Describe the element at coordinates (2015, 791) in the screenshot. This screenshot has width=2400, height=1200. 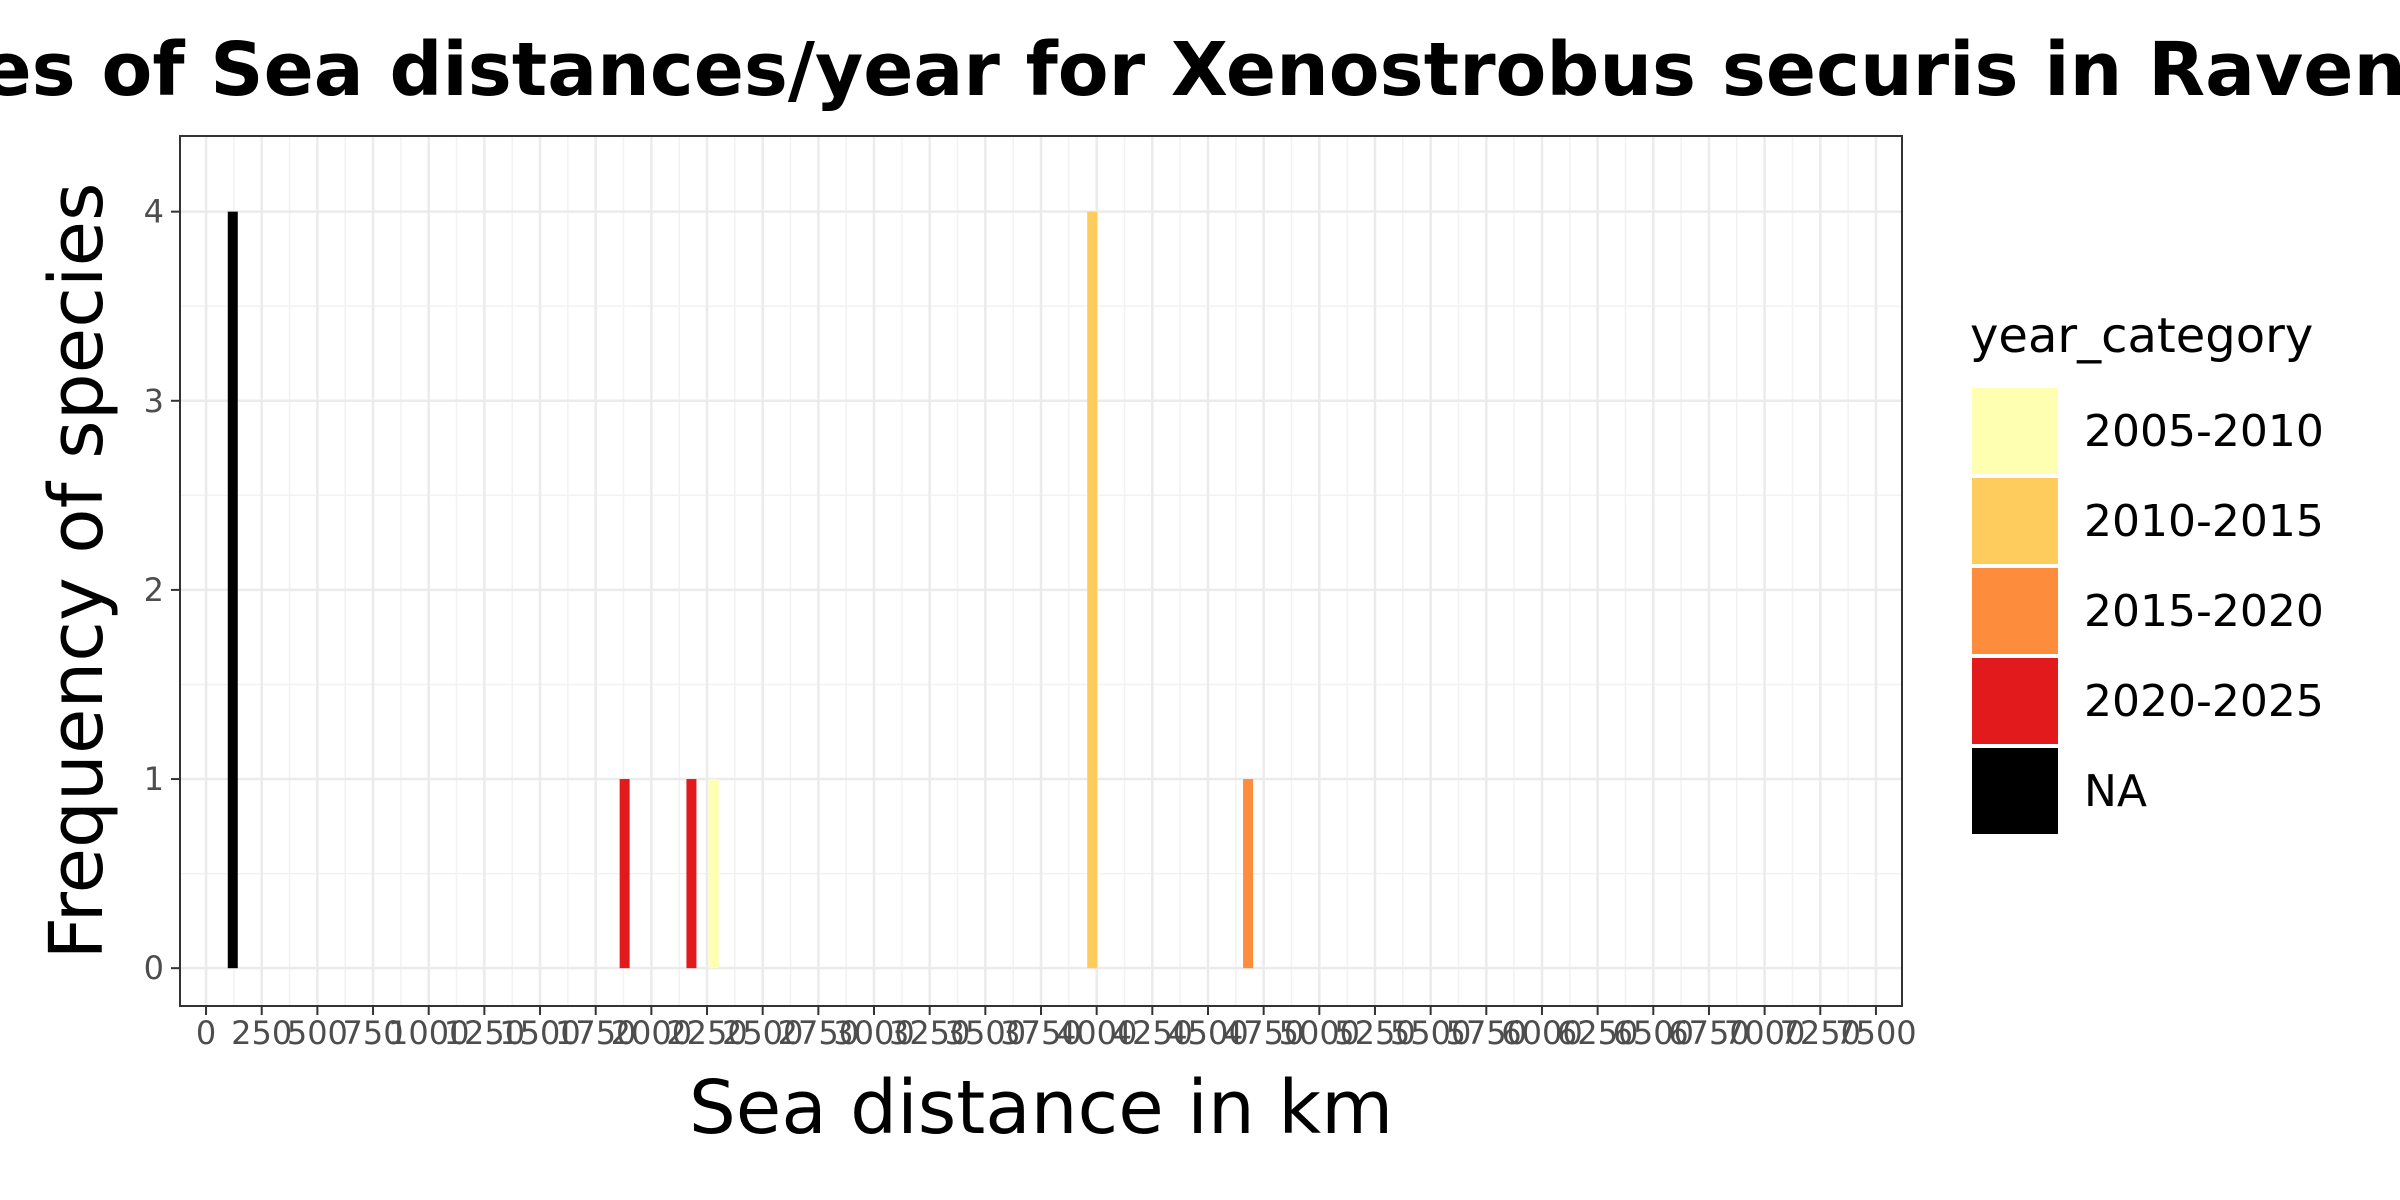
I see `legend-key-NA` at that location.